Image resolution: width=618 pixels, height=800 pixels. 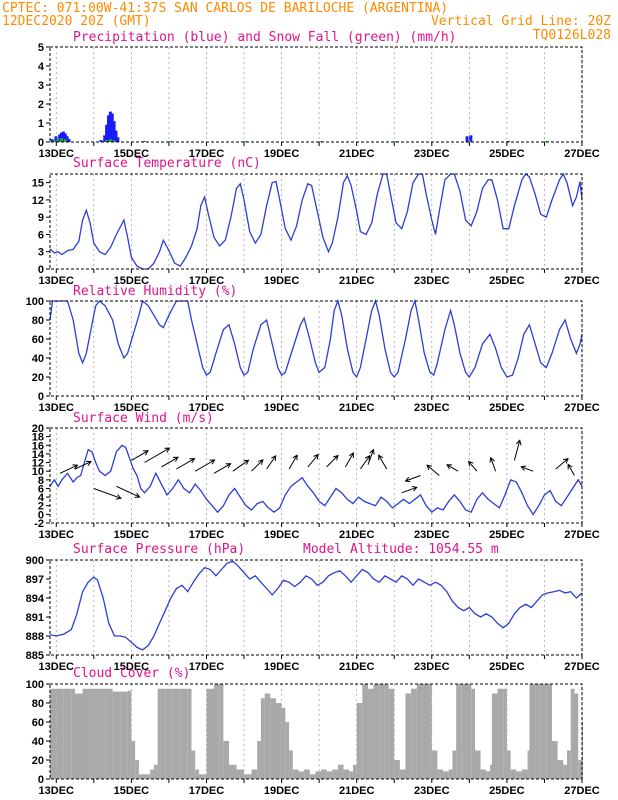 What do you see at coordinates (35, 656) in the screenshot?
I see `y-tick-label: 885` at bounding box center [35, 656].